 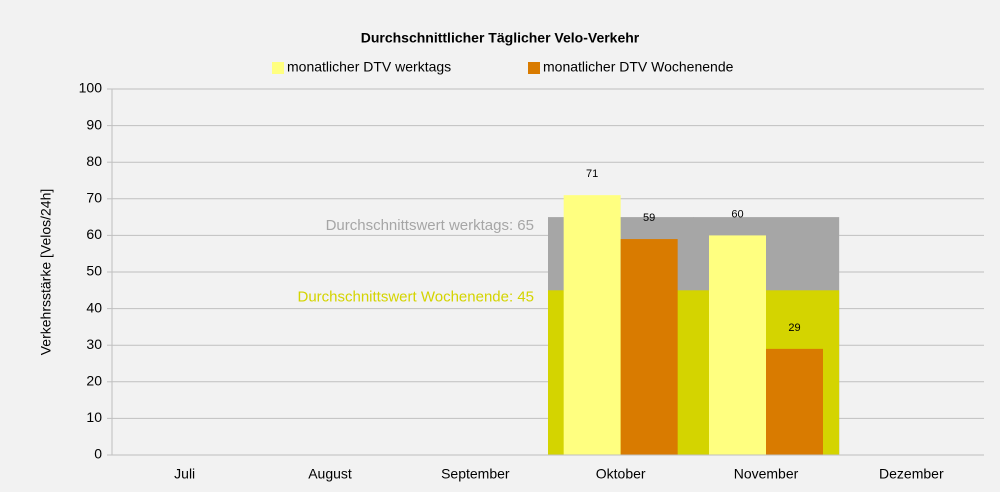 What do you see at coordinates (94, 417) in the screenshot?
I see `y-tick-label: 10` at bounding box center [94, 417].